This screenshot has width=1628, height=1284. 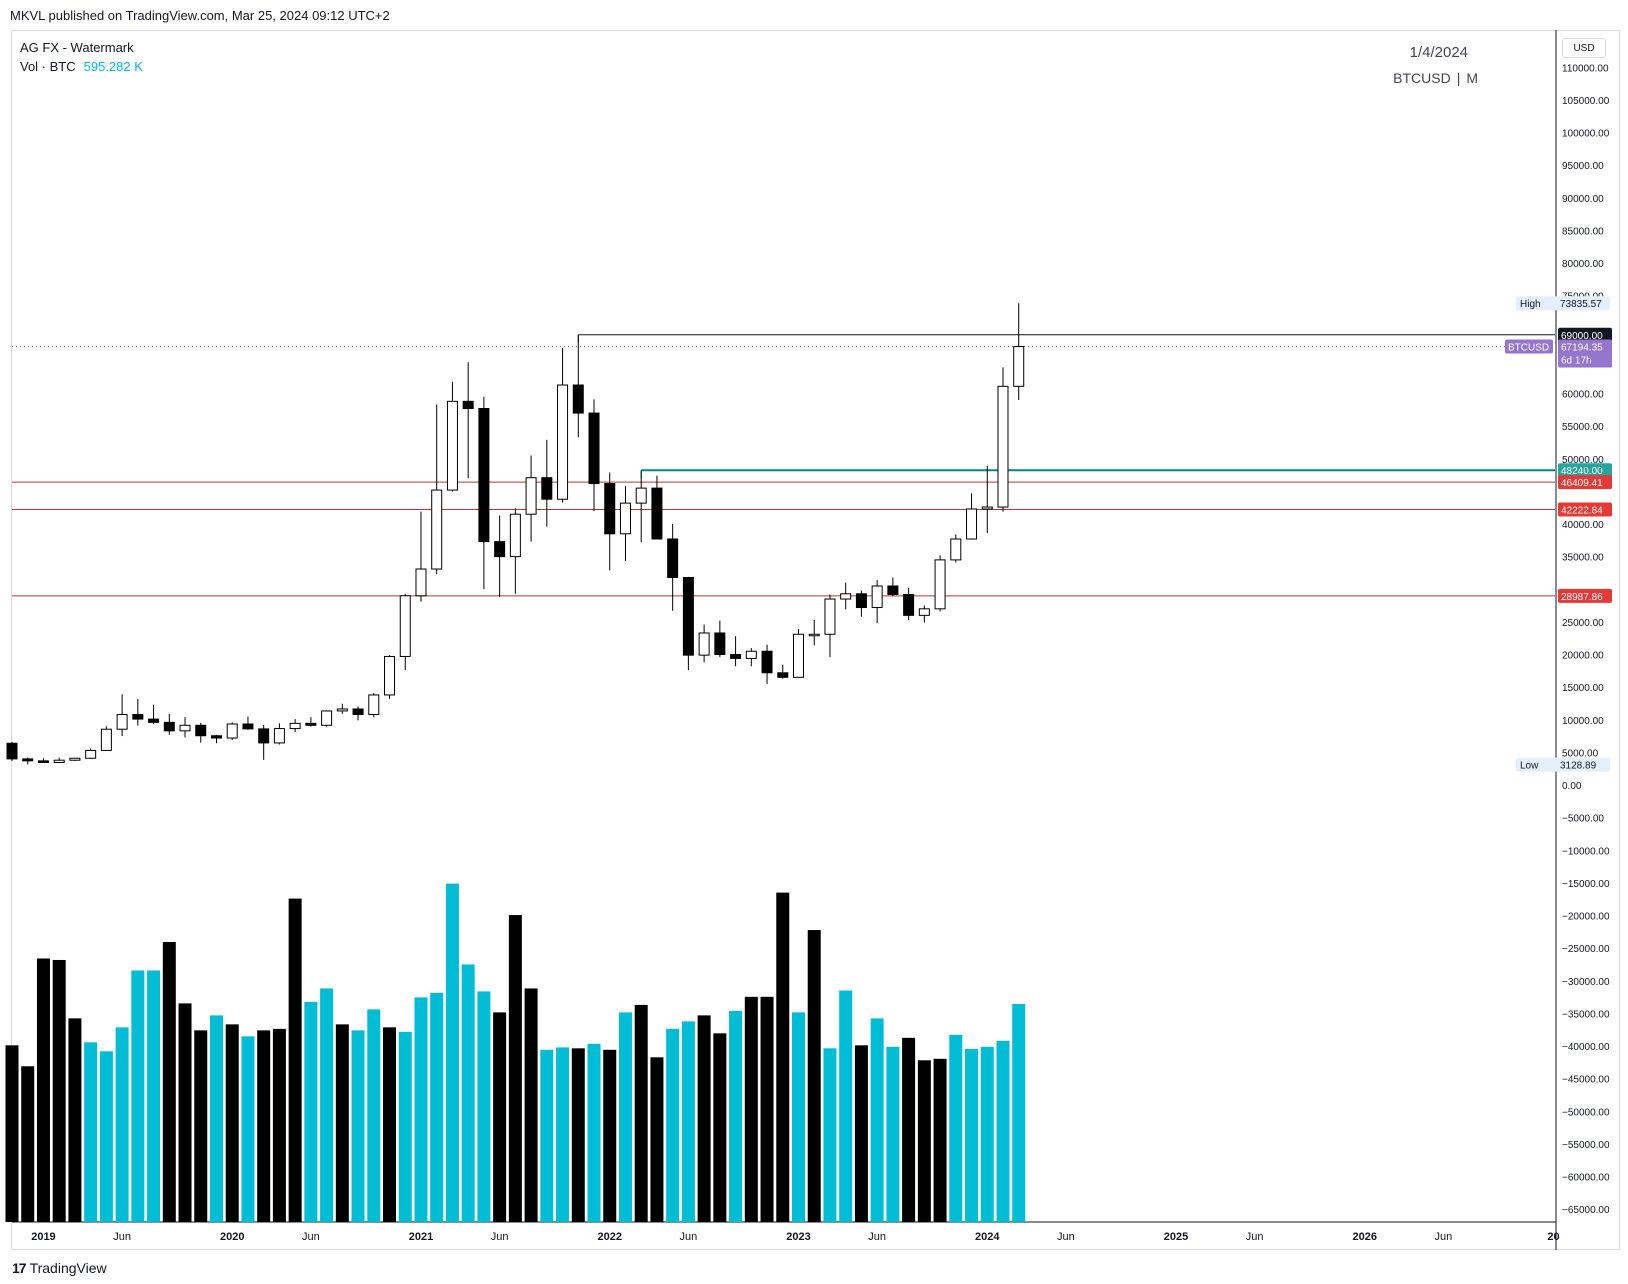 I want to click on current-price-tag-bg, so click(x=1585, y=353).